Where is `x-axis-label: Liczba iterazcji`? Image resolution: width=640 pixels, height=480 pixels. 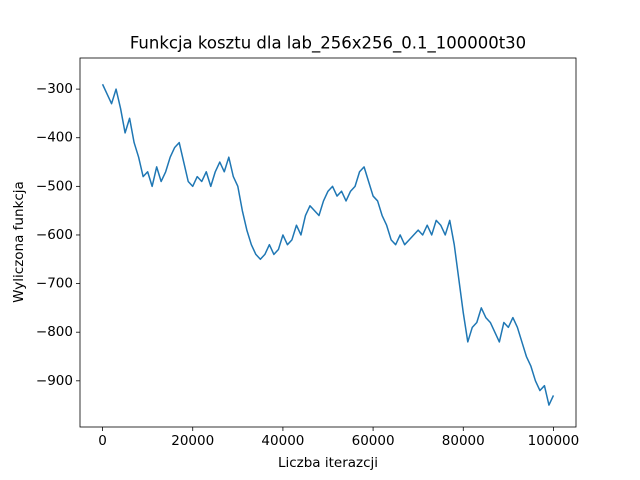
x-axis-label: Liczba iterazcji is located at coordinates (328, 463).